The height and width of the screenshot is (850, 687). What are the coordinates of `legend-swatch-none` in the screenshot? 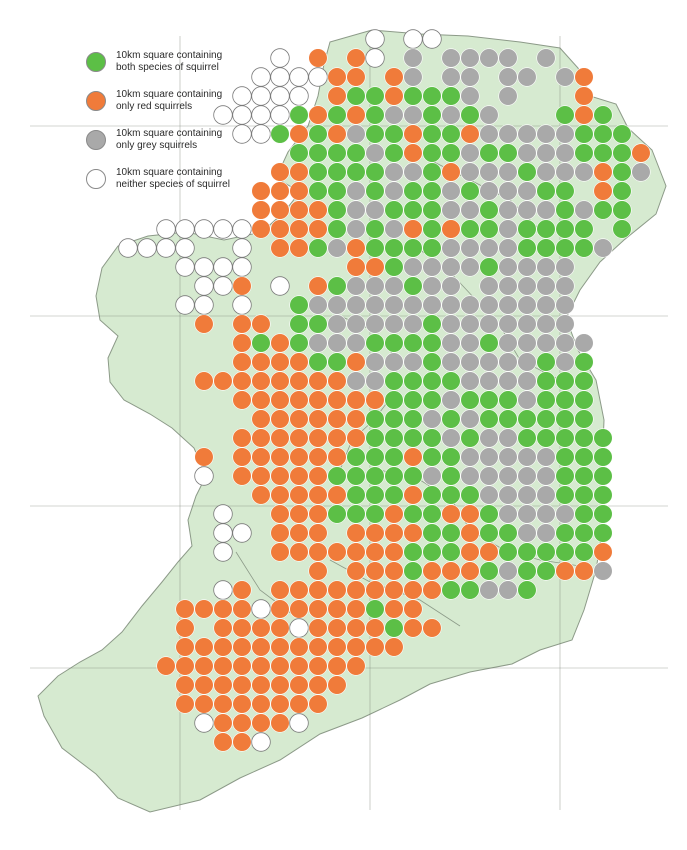 It's located at (96, 179).